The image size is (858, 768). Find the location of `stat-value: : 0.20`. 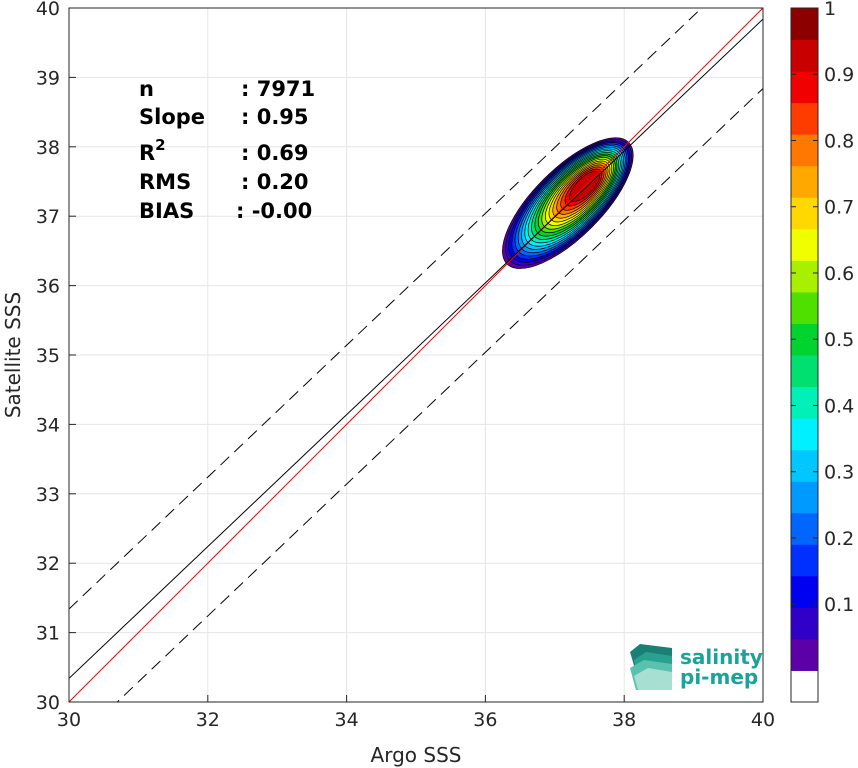

stat-value: : 0.20 is located at coordinates (275, 182).